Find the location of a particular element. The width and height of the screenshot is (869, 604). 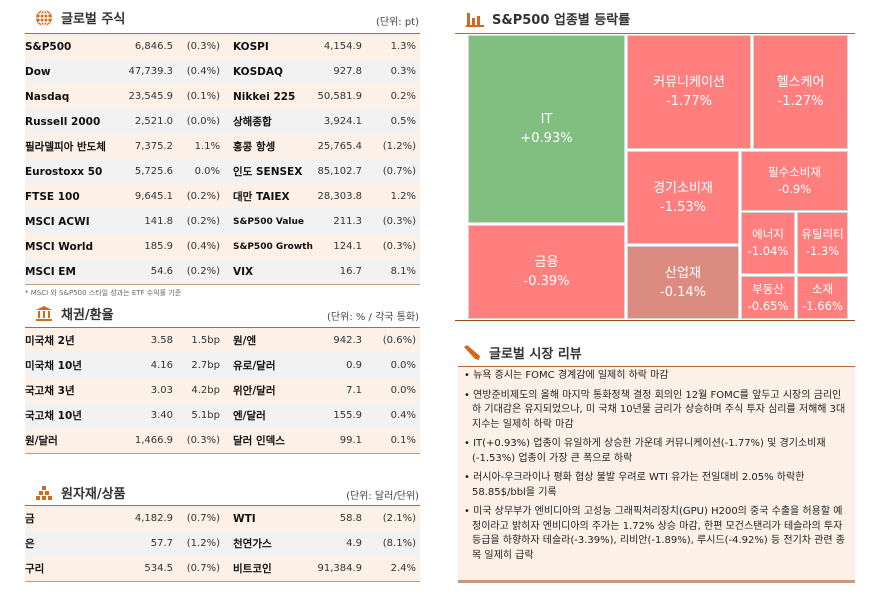

sector-name: 유틸리티 is located at coordinates (822, 234).